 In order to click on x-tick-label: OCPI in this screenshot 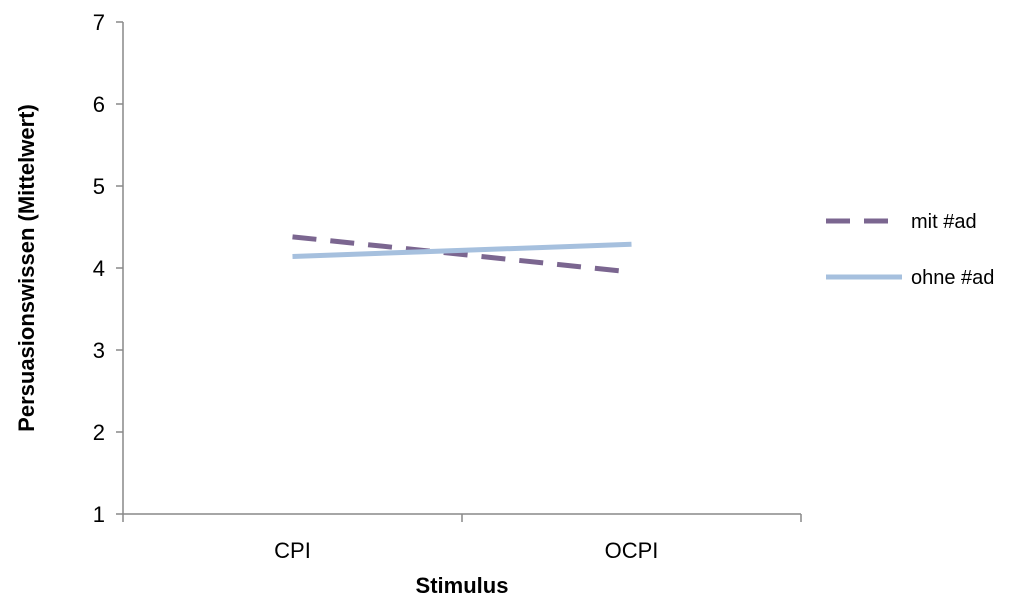, I will do `click(632, 550)`.